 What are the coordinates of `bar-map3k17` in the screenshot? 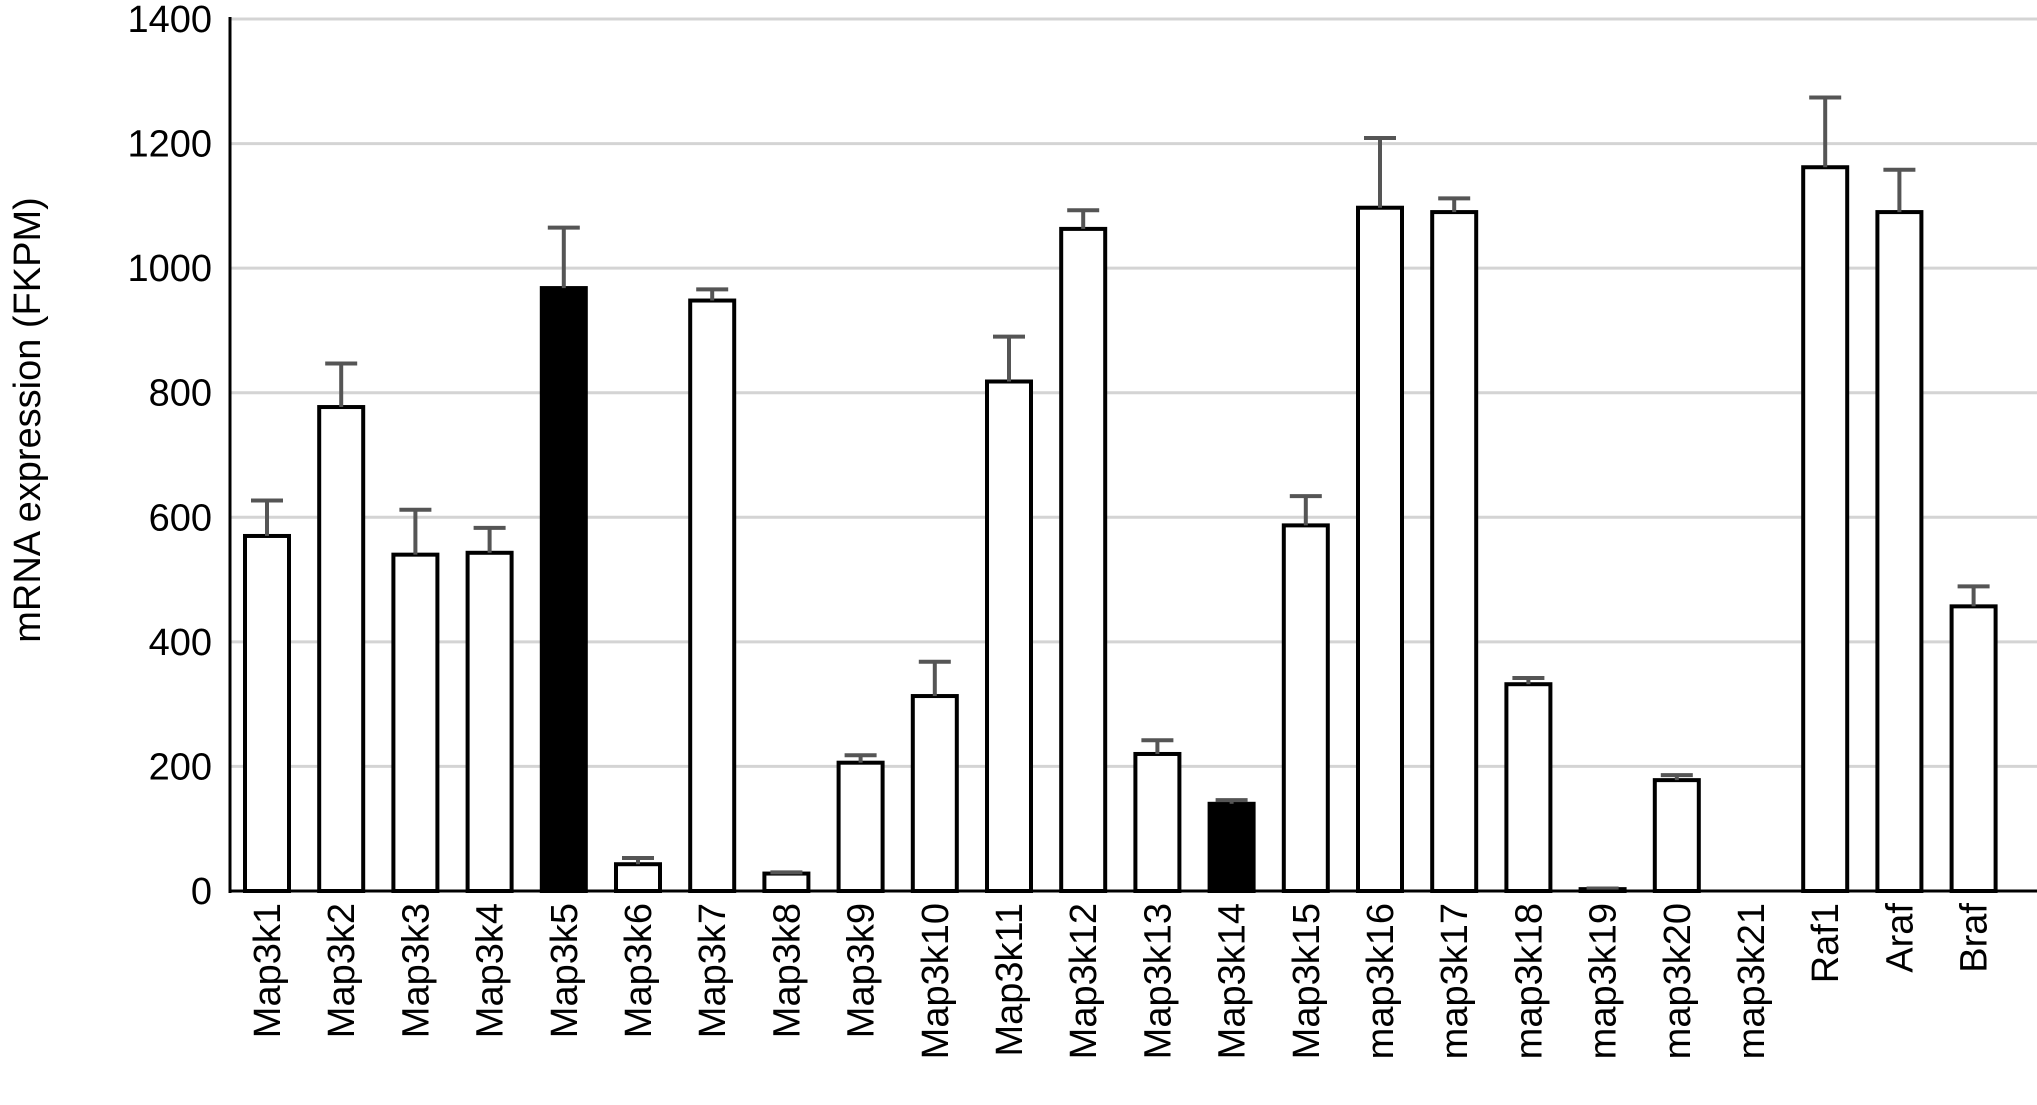 It's located at (1454, 552).